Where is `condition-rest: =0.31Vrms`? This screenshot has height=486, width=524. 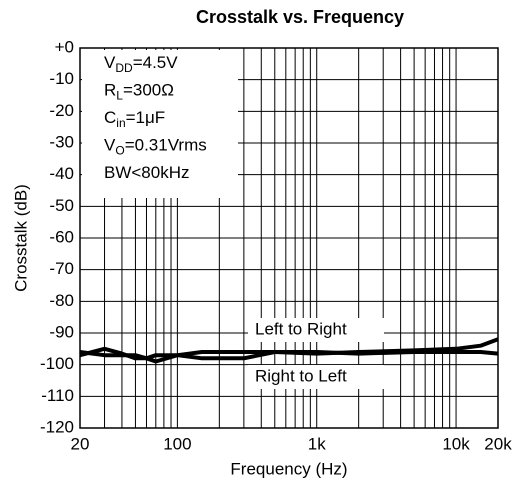 condition-rest: =0.31Vrms is located at coordinates (166, 145).